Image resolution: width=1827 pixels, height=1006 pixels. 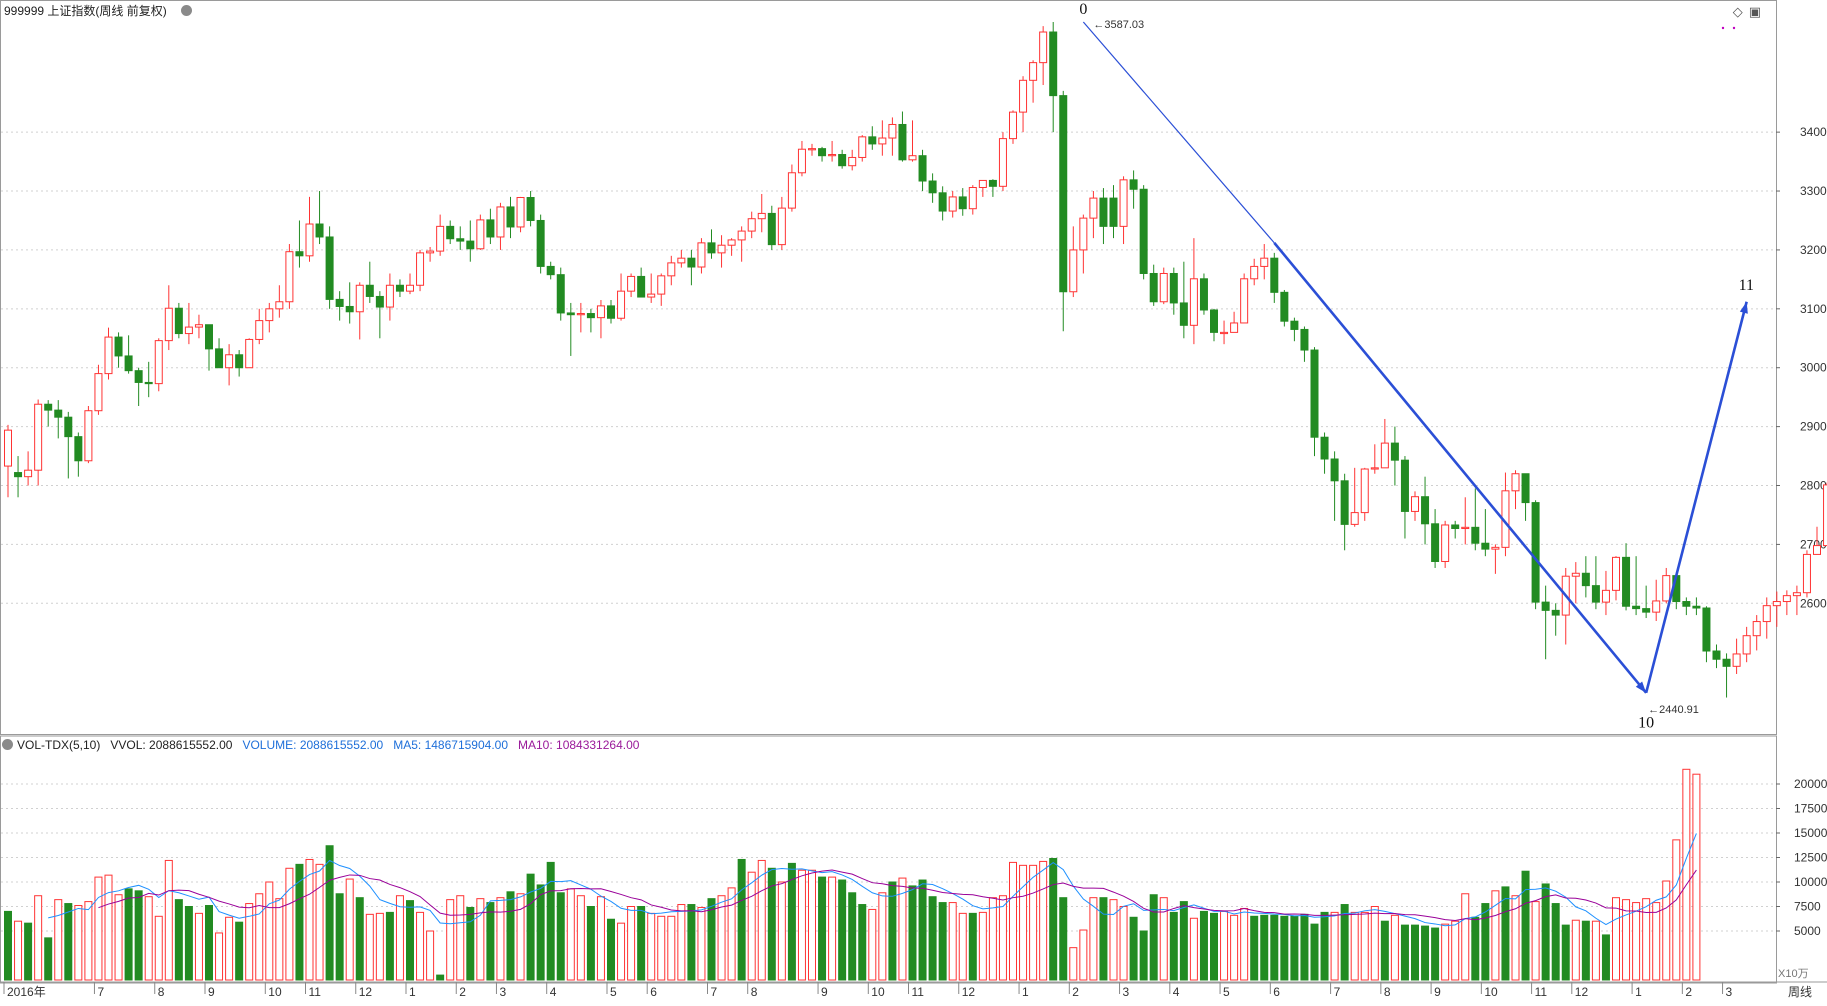 I want to click on collapse-circle-icon, so click(x=7, y=744).